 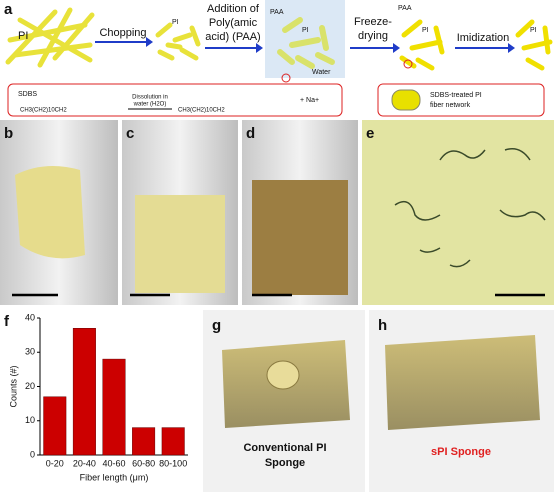 What do you see at coordinates (306, 43) in the screenshot?
I see `coated-fibers` at bounding box center [306, 43].